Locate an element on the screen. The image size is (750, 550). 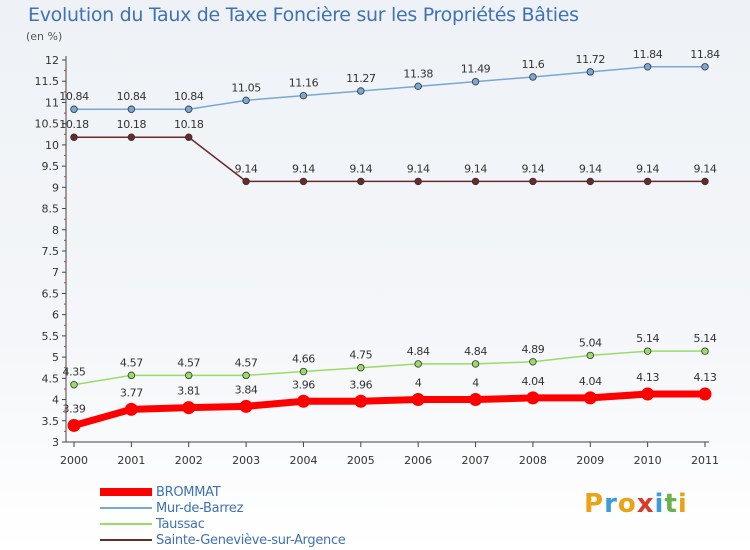
data-label: 3.77 is located at coordinates (131, 392).